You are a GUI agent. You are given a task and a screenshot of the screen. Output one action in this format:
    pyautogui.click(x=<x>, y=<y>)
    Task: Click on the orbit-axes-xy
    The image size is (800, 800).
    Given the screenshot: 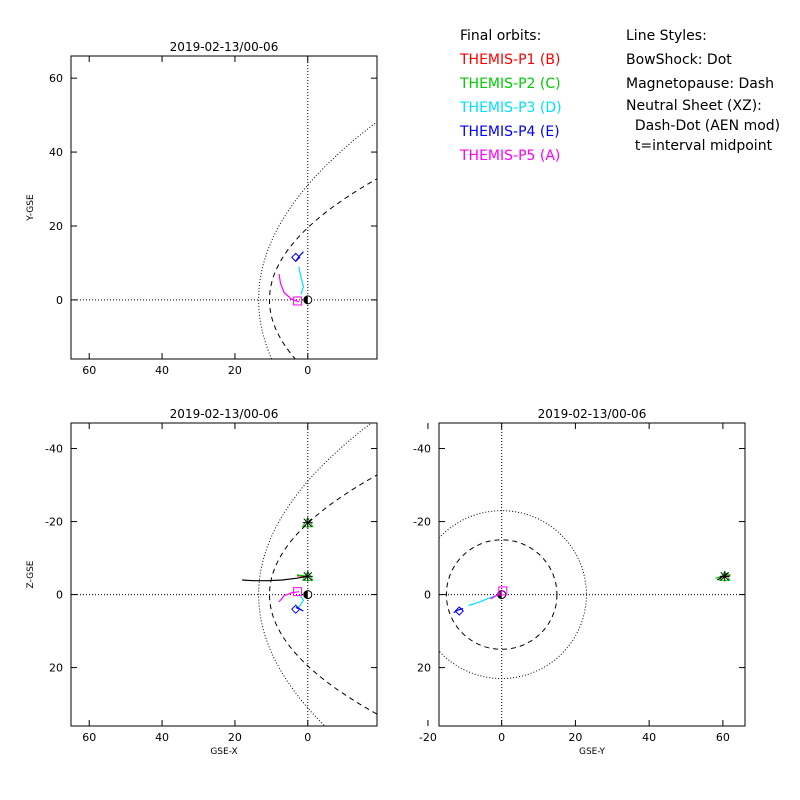 What is the action you would take?
    pyautogui.click(x=280, y=528)
    